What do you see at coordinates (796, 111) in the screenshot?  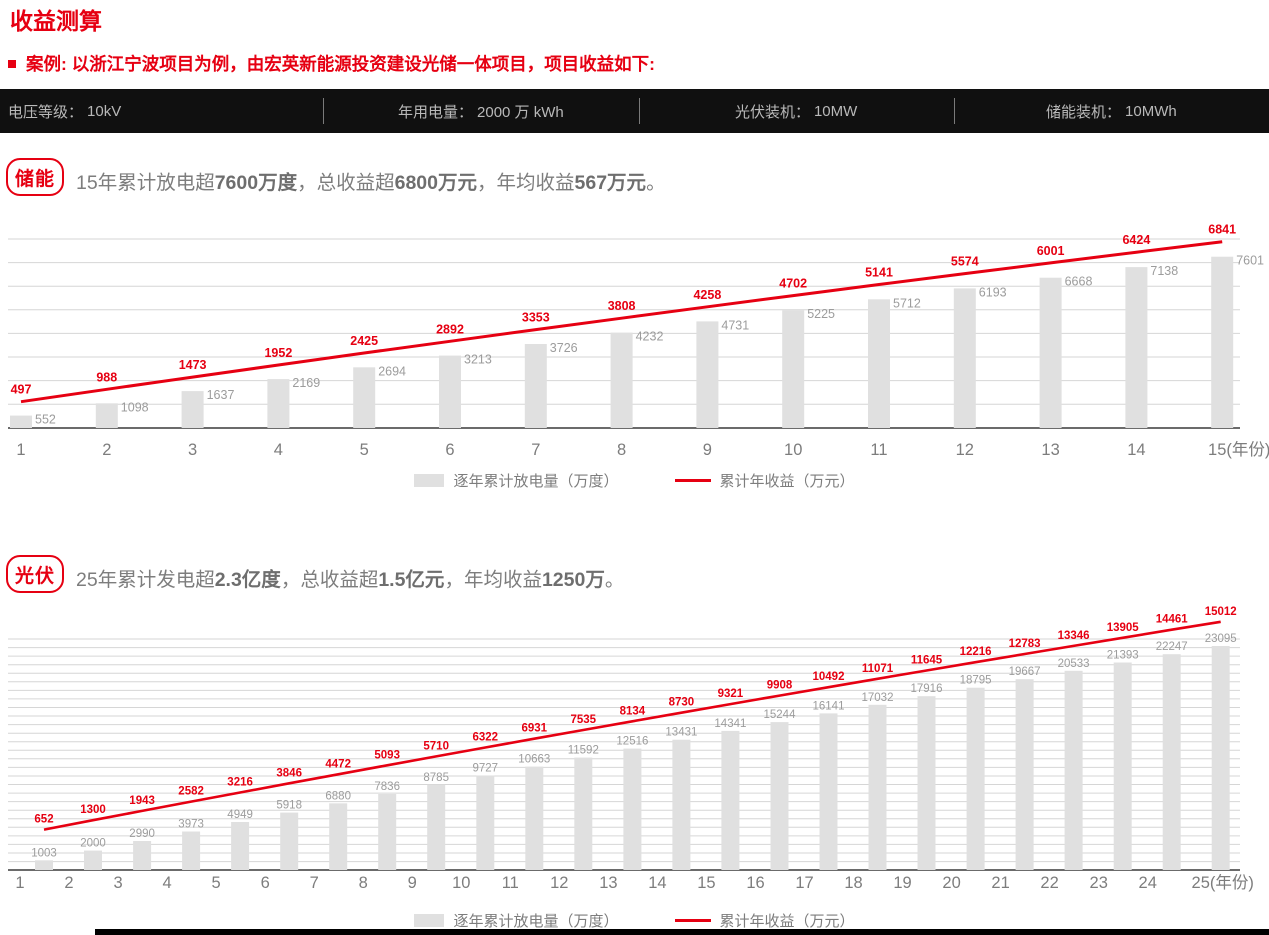 I see `param-cell-pv-capacity: 光伏装机： 10MW` at bounding box center [796, 111].